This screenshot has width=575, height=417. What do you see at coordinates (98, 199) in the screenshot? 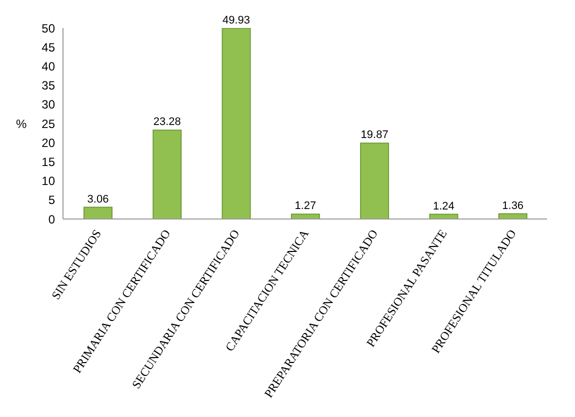
I see `data-label: 3.06` at bounding box center [98, 199].